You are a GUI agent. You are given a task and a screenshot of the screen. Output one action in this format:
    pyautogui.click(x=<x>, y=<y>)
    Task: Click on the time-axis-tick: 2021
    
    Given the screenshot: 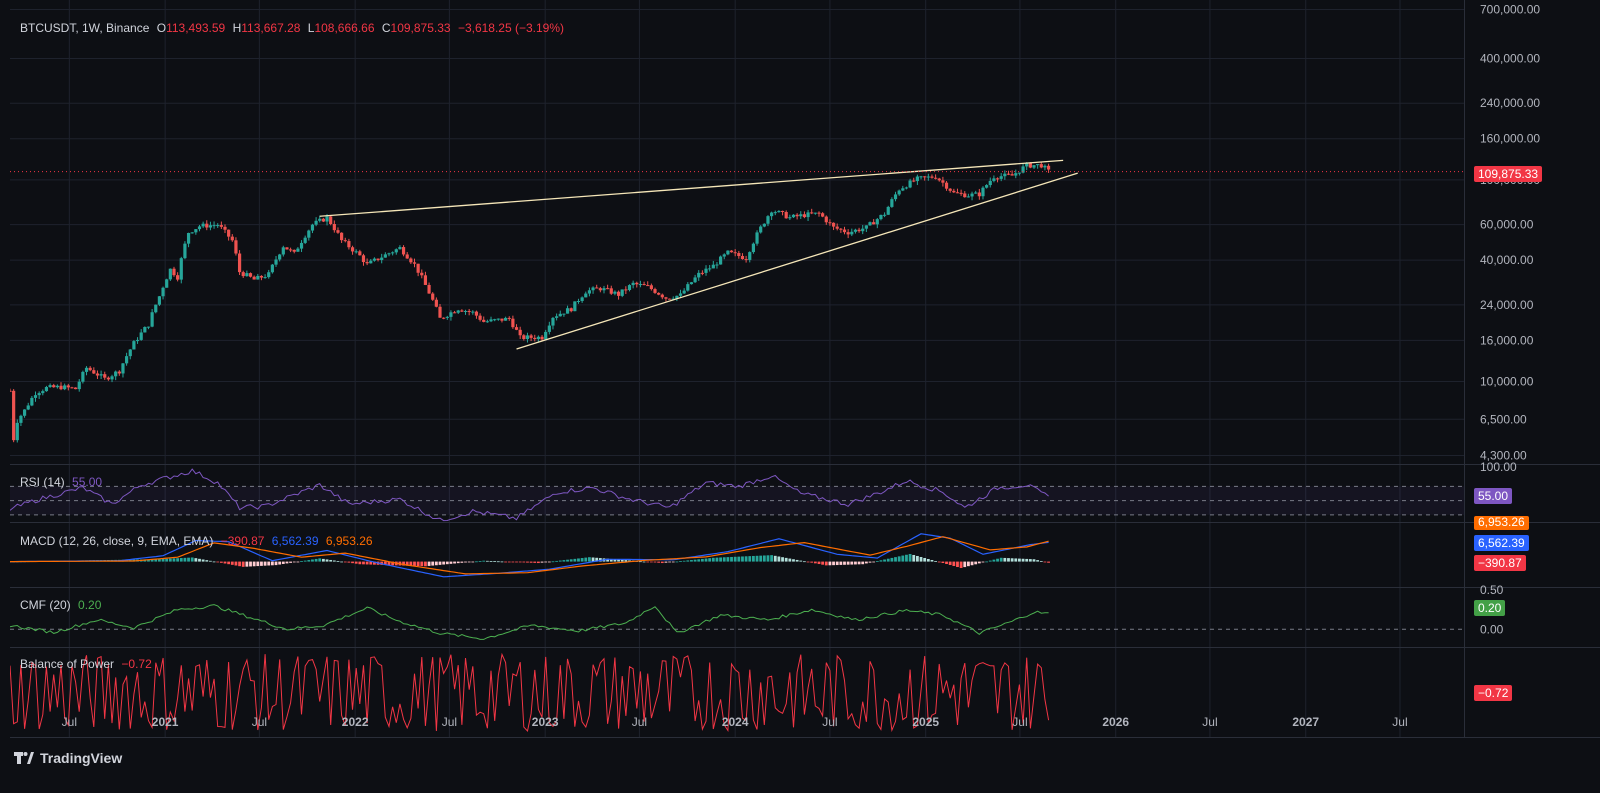 What is the action you would take?
    pyautogui.click(x=165, y=722)
    